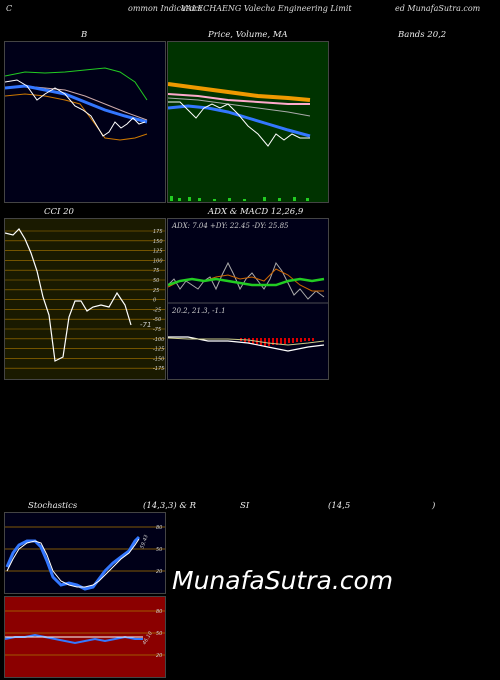  I want to click on adx-green-line, so click(246, 282).